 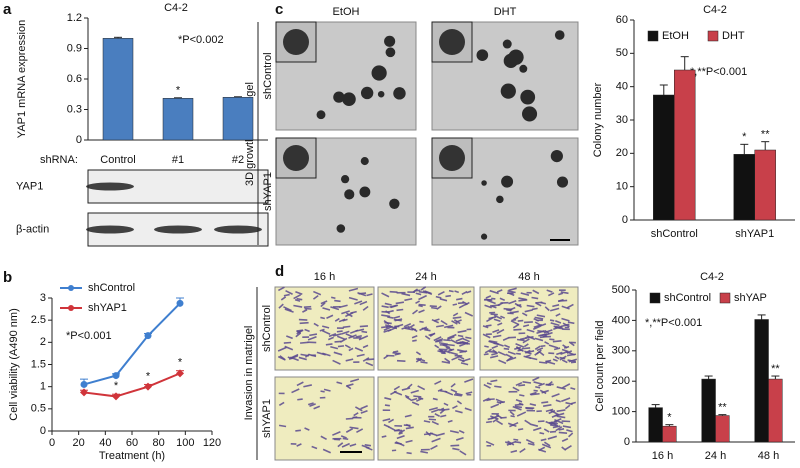 What do you see at coordinates (775, 369) in the screenshot?
I see `significance: **` at bounding box center [775, 369].